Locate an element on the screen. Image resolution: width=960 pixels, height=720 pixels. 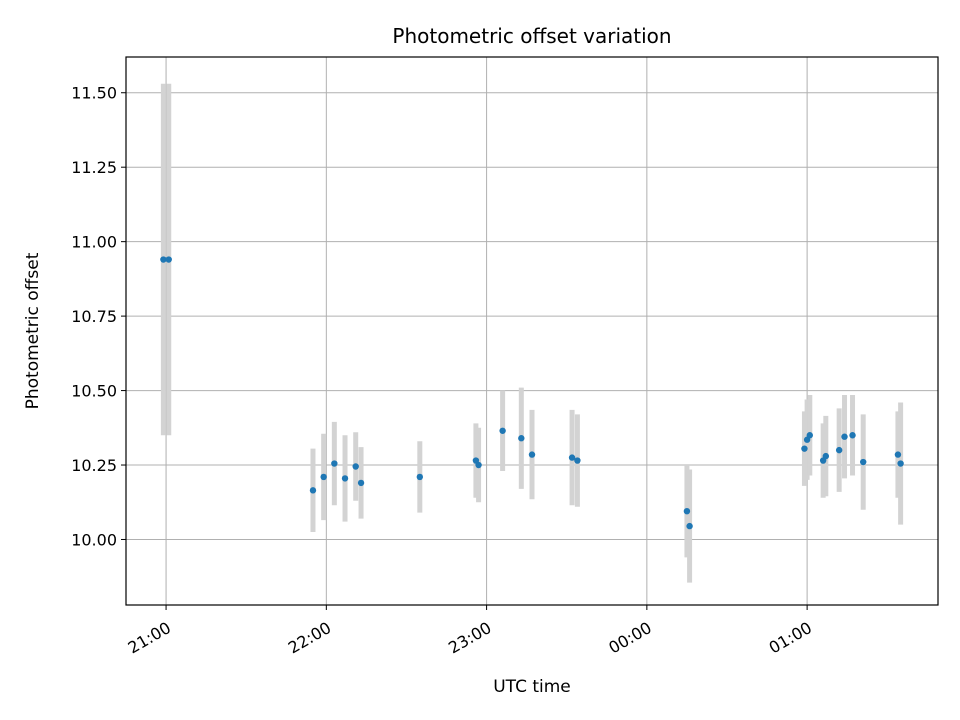
x-tick-label: 01:00 is located at coordinates (790, 638).